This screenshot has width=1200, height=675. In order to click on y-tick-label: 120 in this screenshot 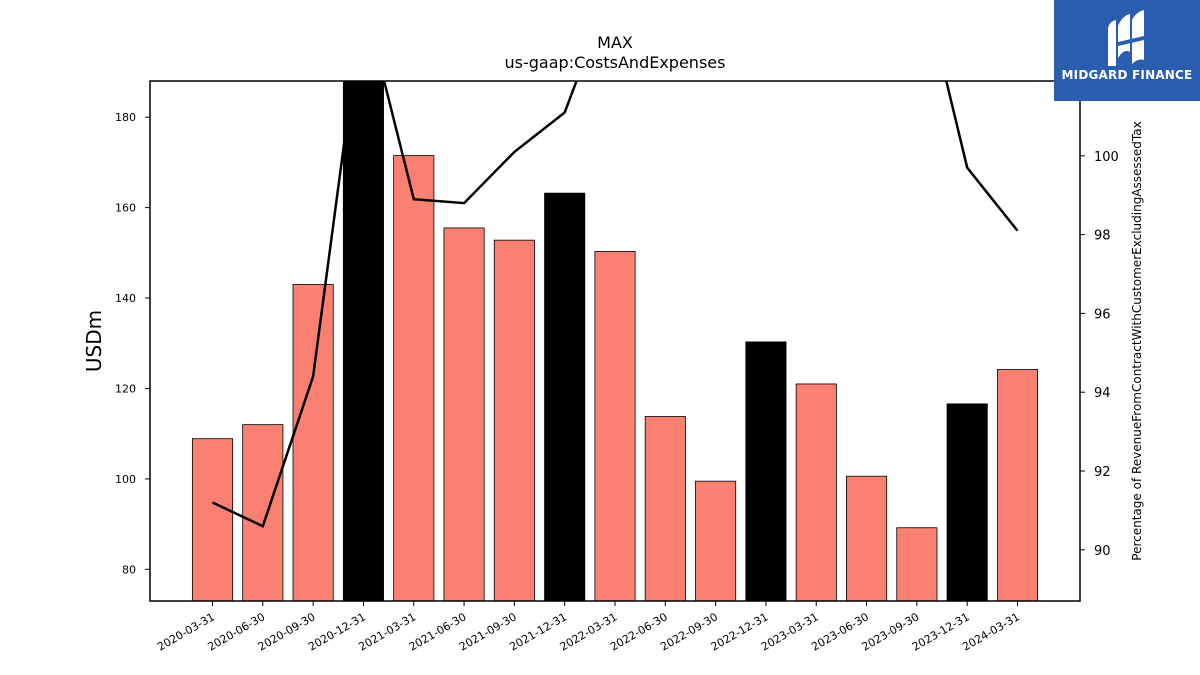, I will do `click(125, 388)`.